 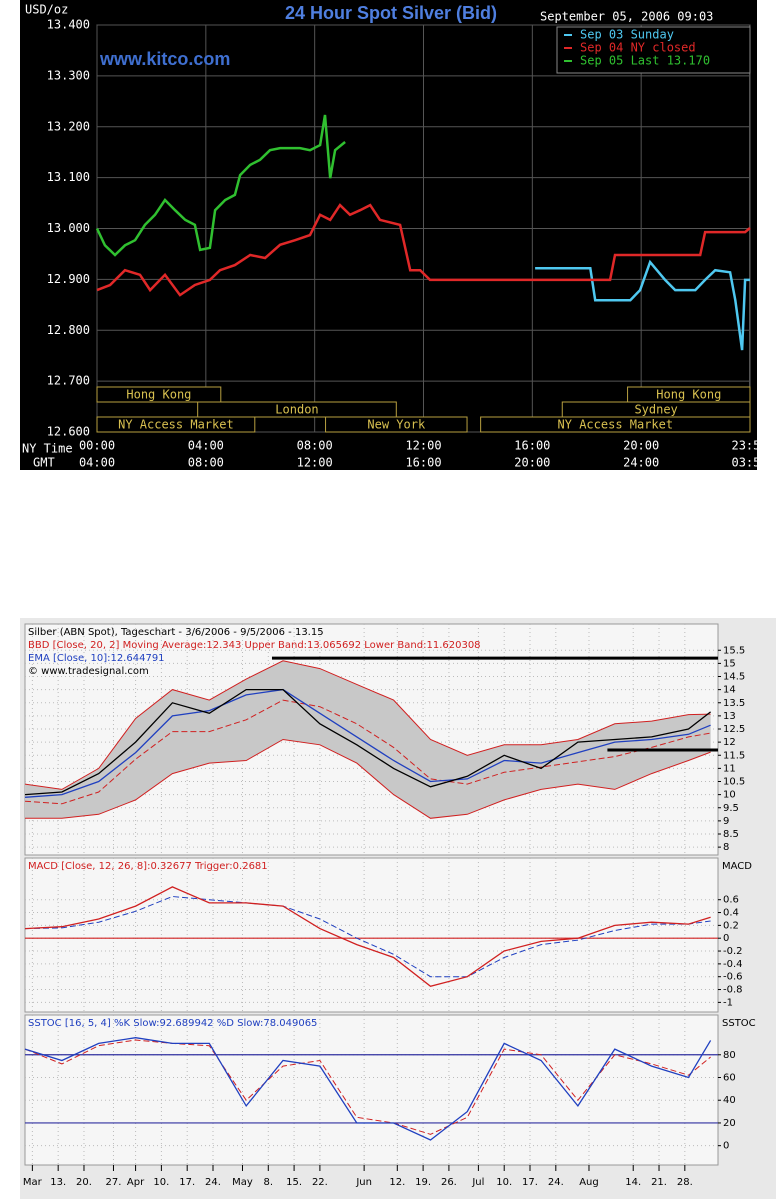 I want to click on y-tick-label: -0.6, so click(x=733, y=977).